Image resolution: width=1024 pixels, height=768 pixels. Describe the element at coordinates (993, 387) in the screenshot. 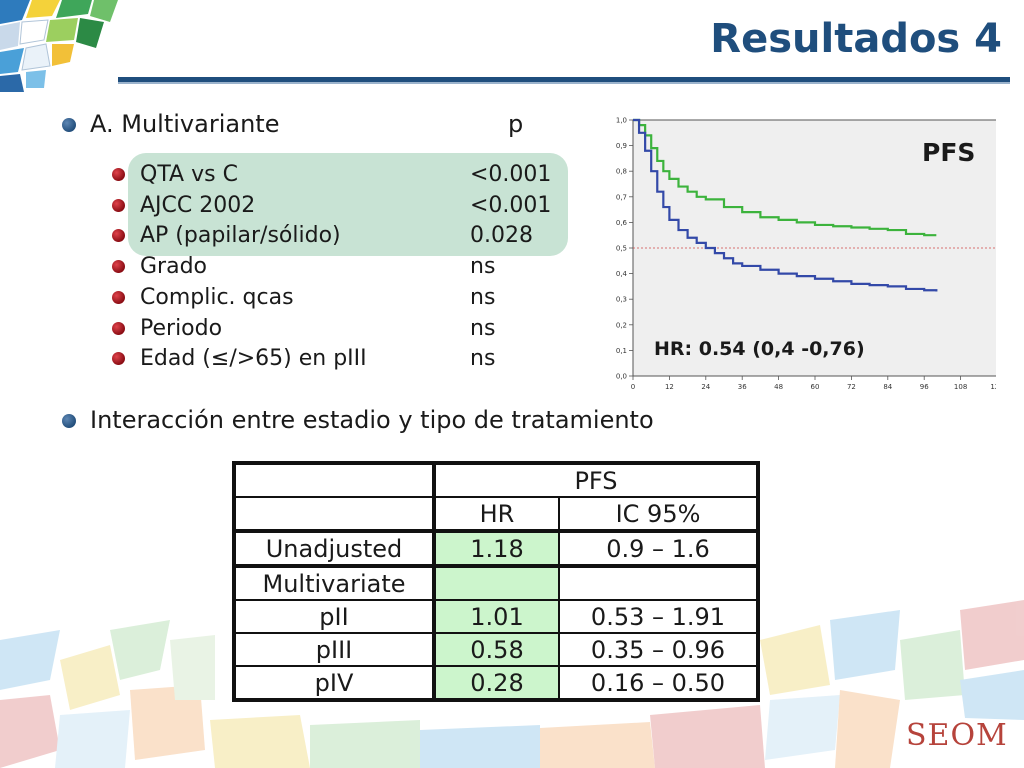

I see `x-tick-label: 120` at that location.